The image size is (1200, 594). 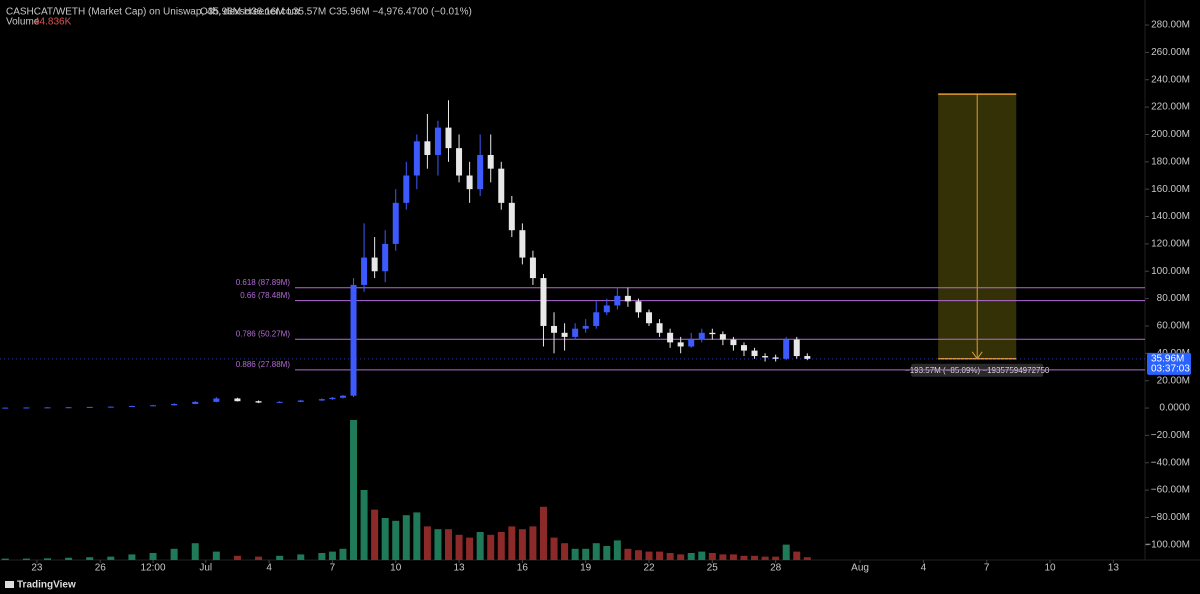 I want to click on y-tick-label: 80.00M, so click(x=1173, y=298).